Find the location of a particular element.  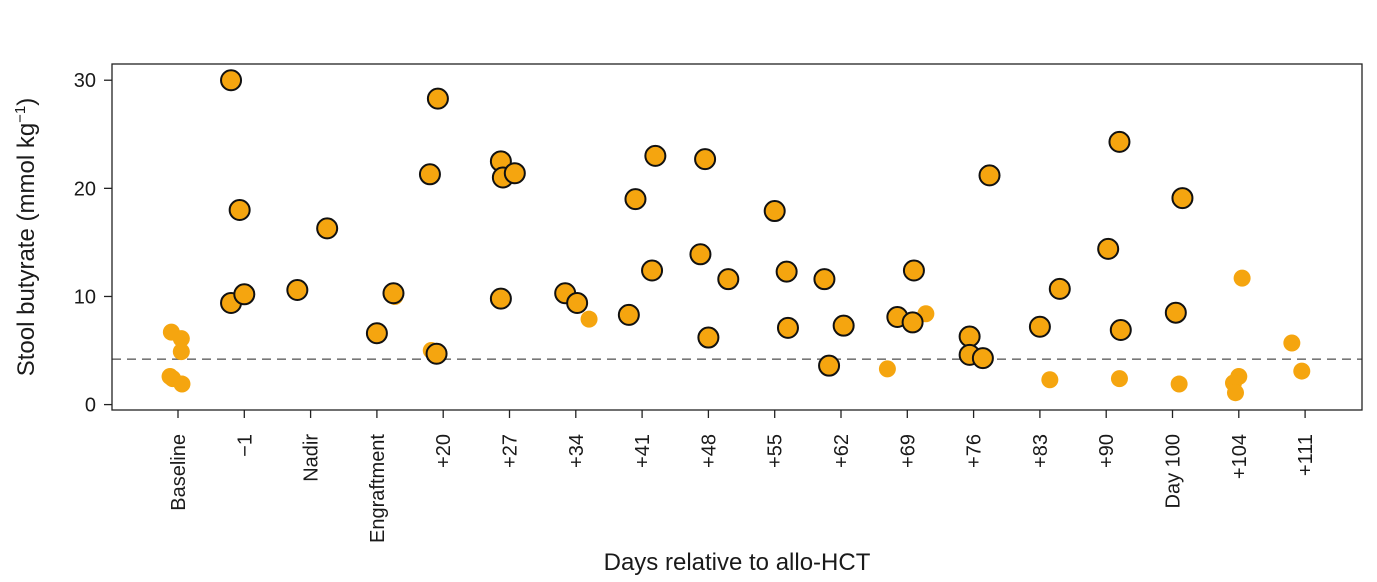

y-axis-title-main: Stool butyrate (mmol kg is located at coordinates (26, 249).